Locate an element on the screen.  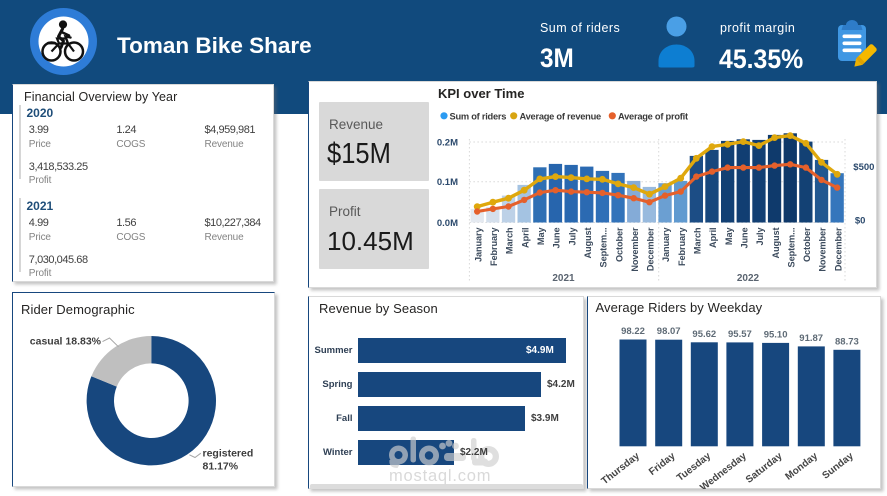
svg-text: Average of revenue is located at coordinates (561, 117).